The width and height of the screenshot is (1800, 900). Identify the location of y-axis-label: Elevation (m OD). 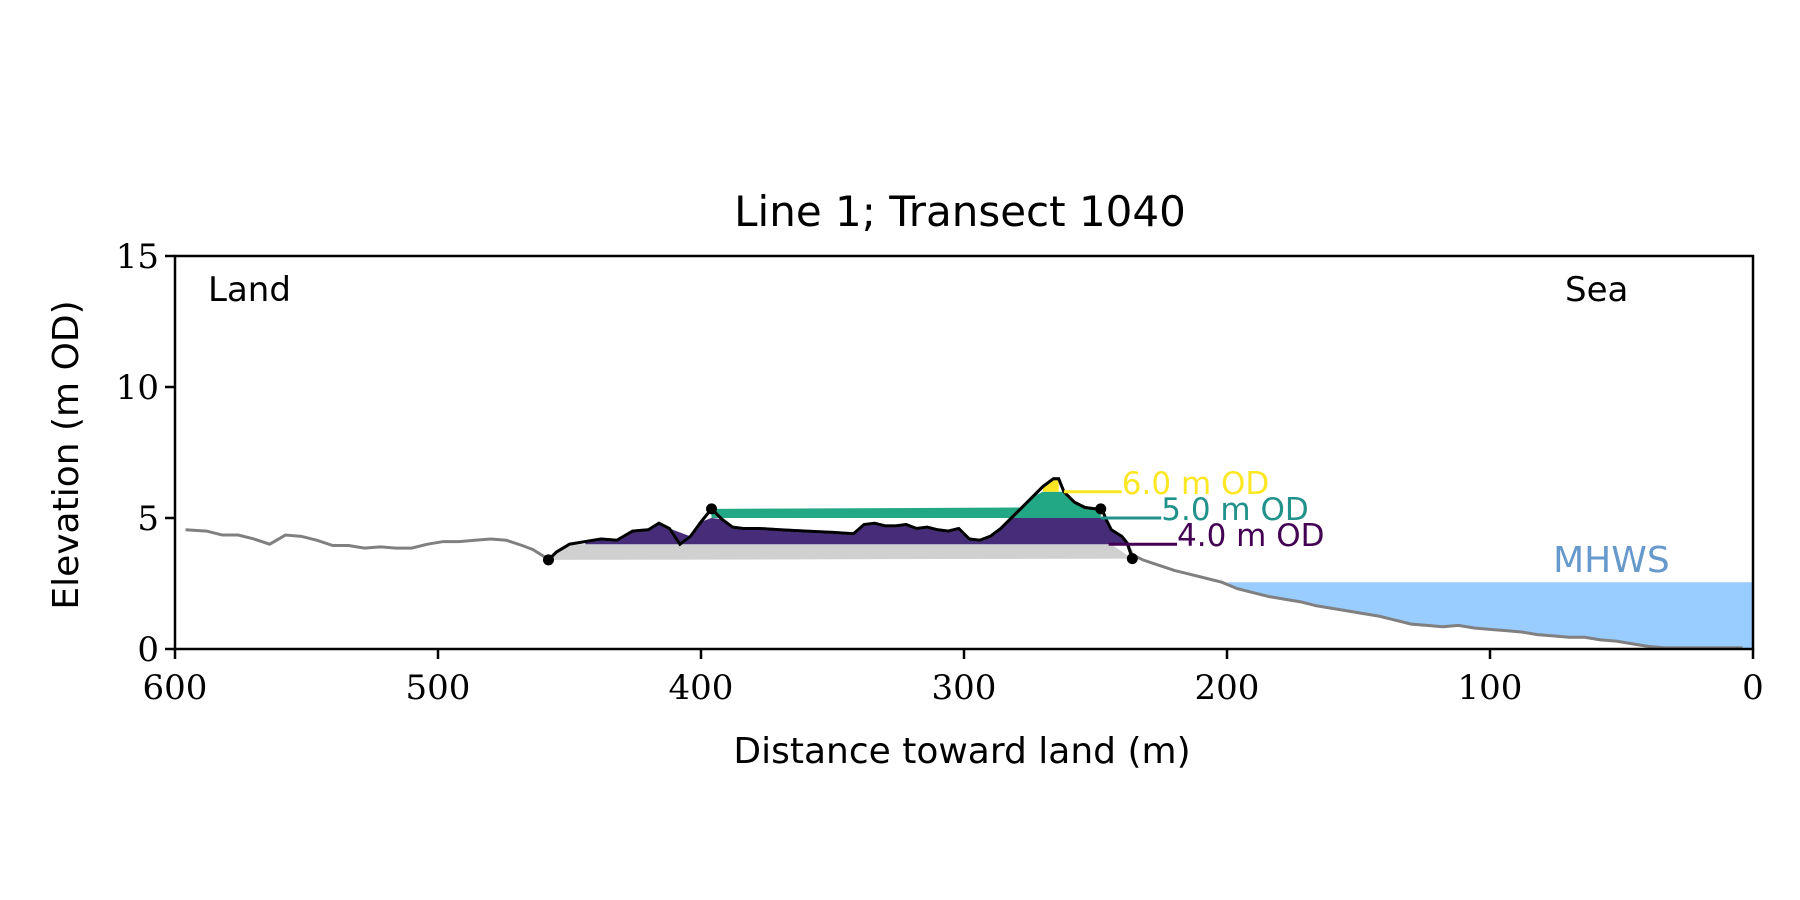
(66, 454).